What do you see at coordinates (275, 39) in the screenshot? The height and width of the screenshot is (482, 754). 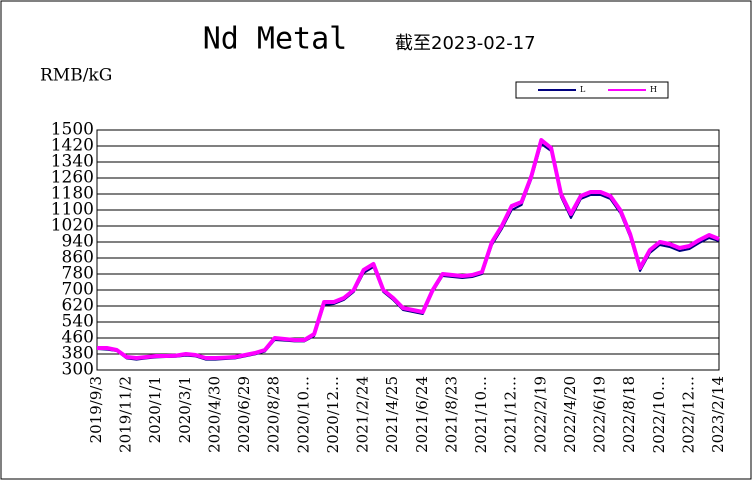 I see `chart-title: Nd Metal` at bounding box center [275, 39].